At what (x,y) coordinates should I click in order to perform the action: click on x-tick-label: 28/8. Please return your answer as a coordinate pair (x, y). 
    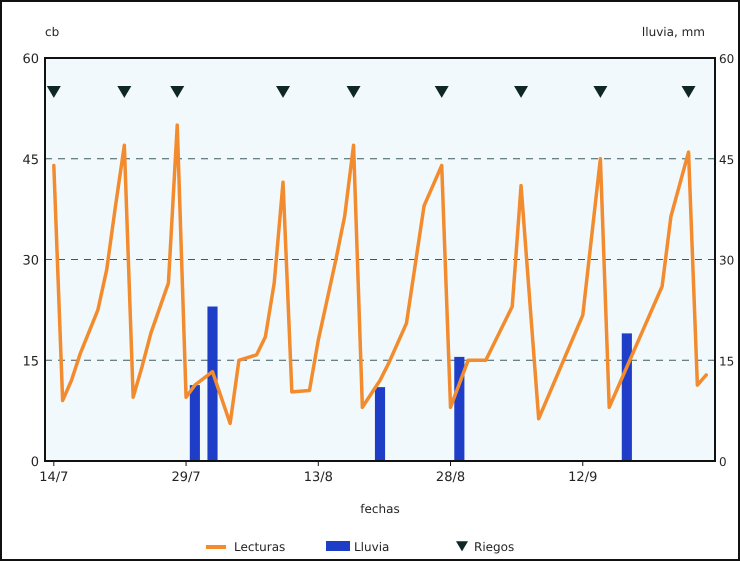
    Looking at the image, I should click on (451, 477).